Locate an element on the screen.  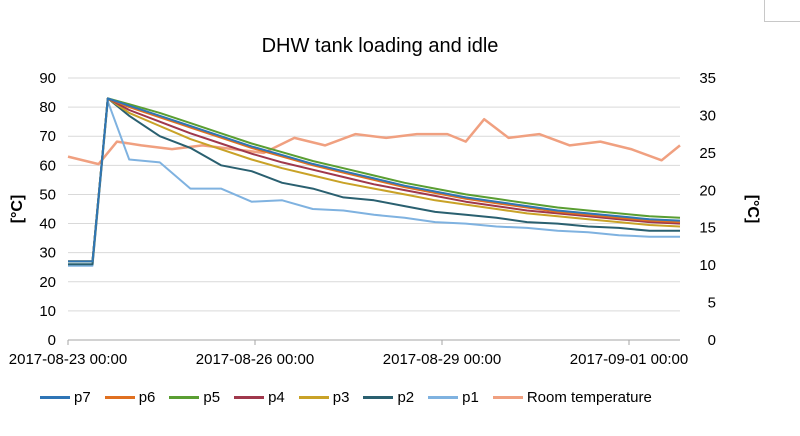
window-corner-frame is located at coordinates (782, 11).